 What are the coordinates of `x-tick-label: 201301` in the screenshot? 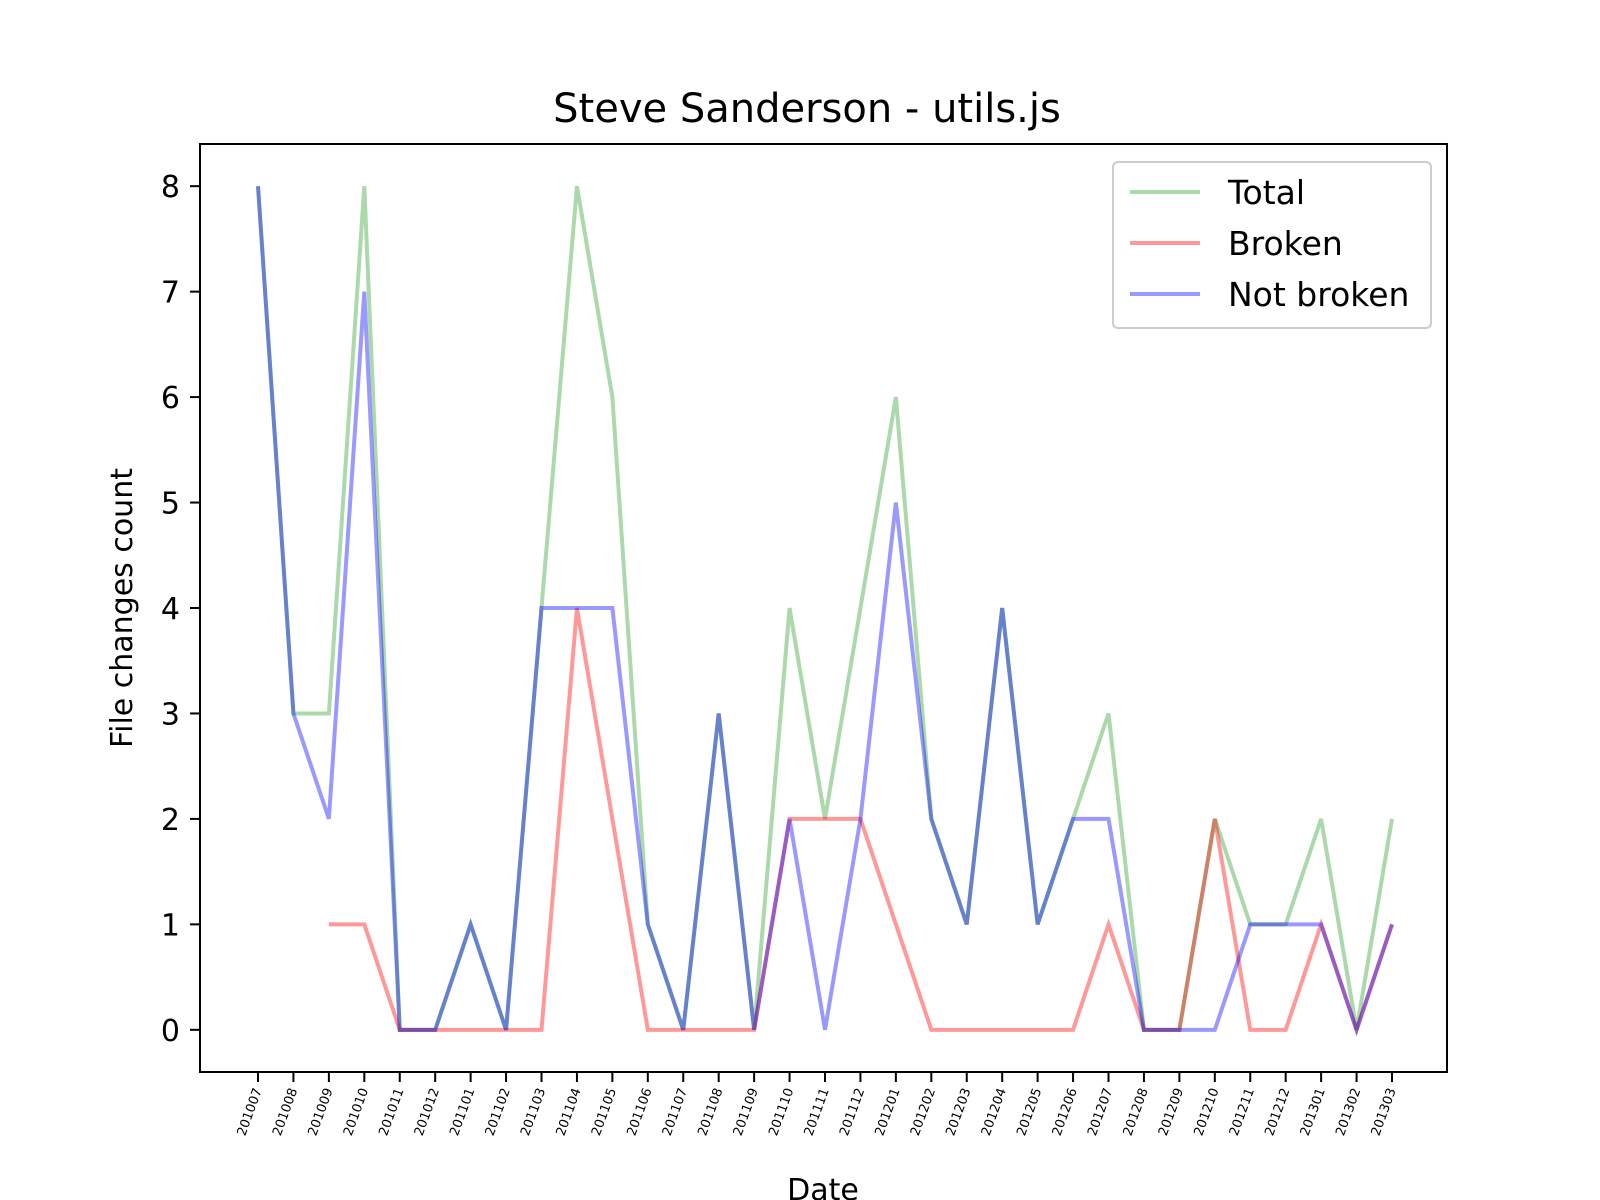 It's located at (1313, 1112).